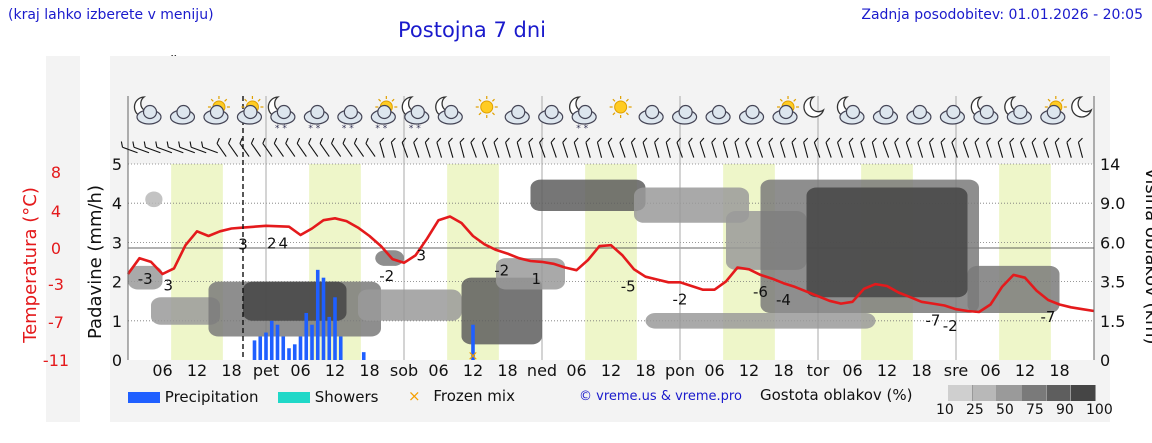  What do you see at coordinates (56, 284) in the screenshot?
I see `temperature-tick: -3` at bounding box center [56, 284].